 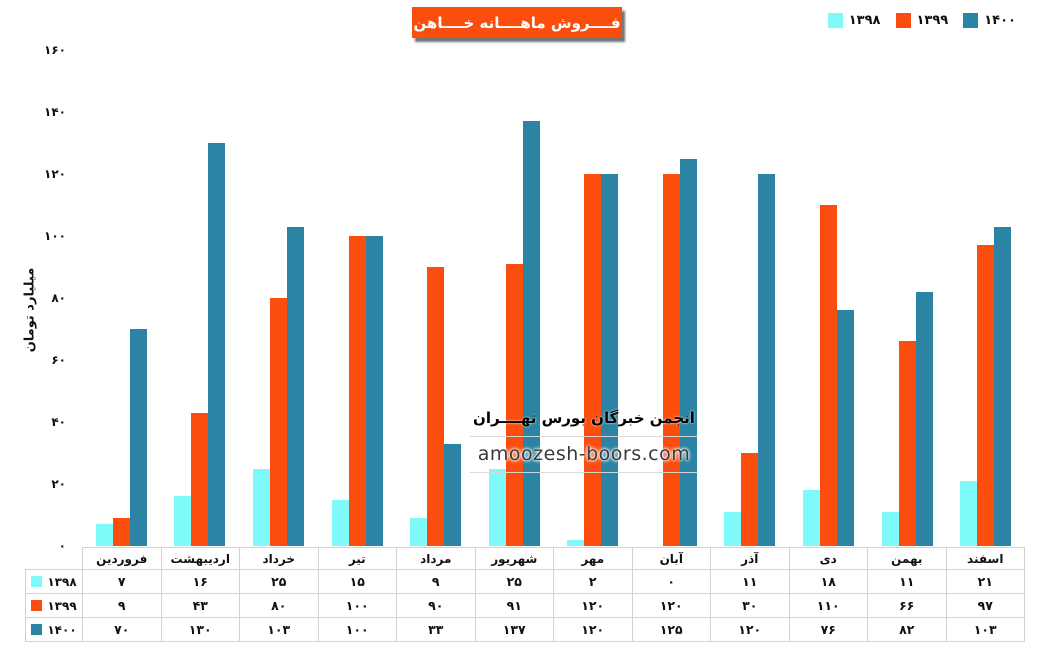 I want to click on y-tick-label: ۸۰, so click(x=58, y=298).